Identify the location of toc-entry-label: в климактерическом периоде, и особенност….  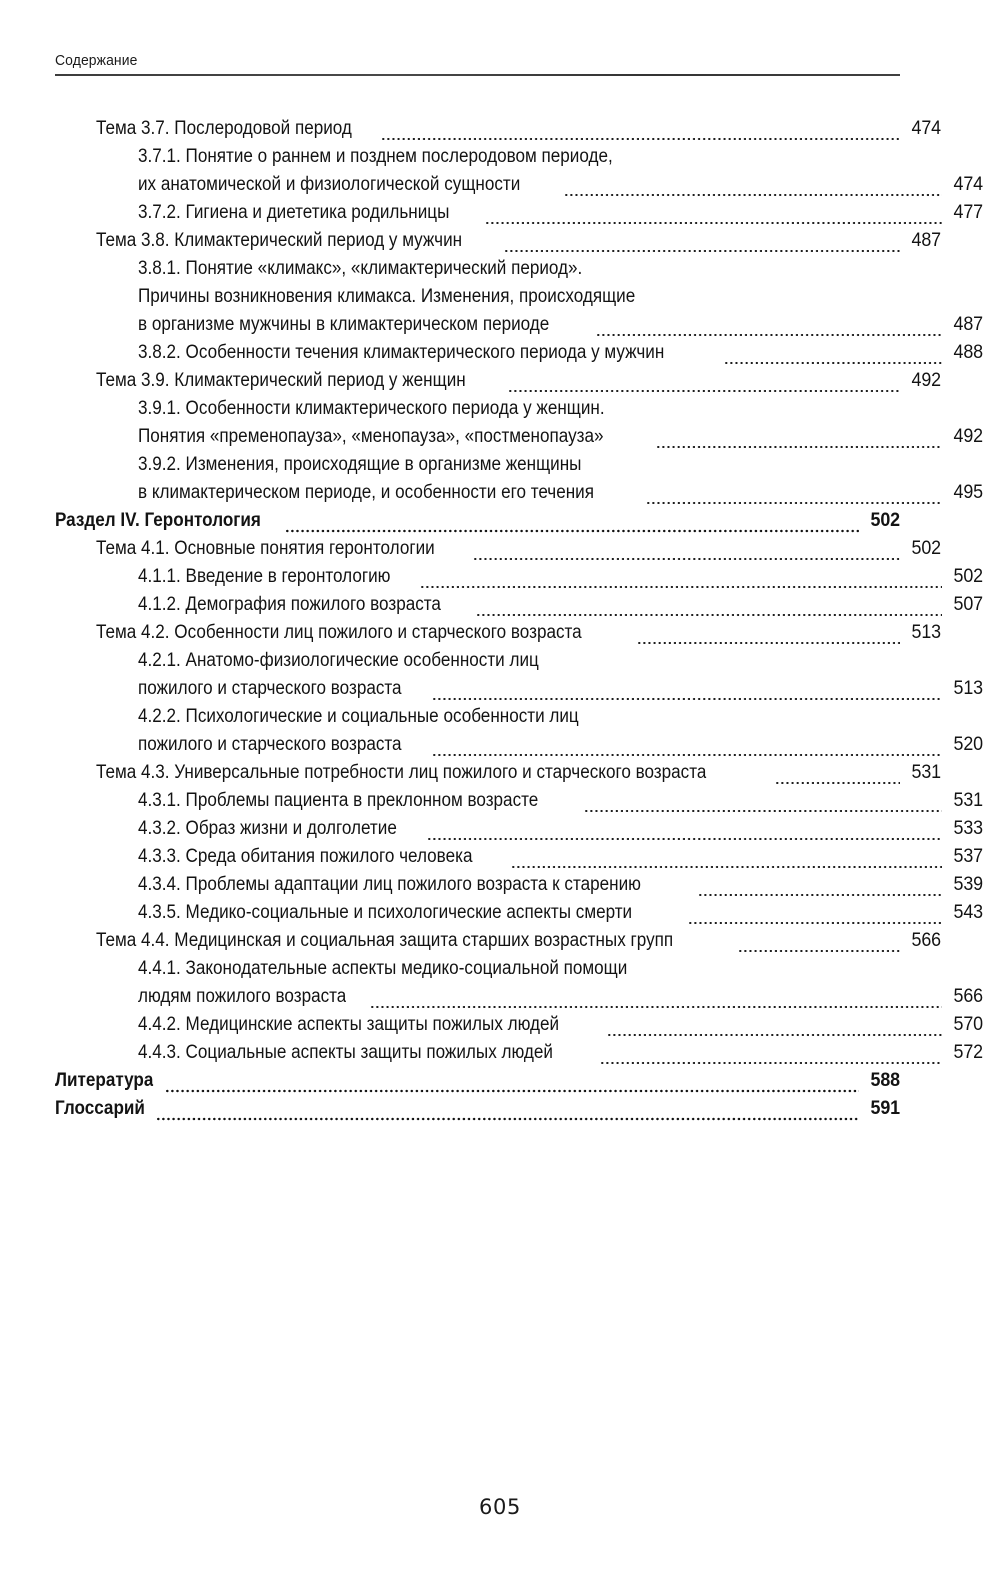
(366, 492).